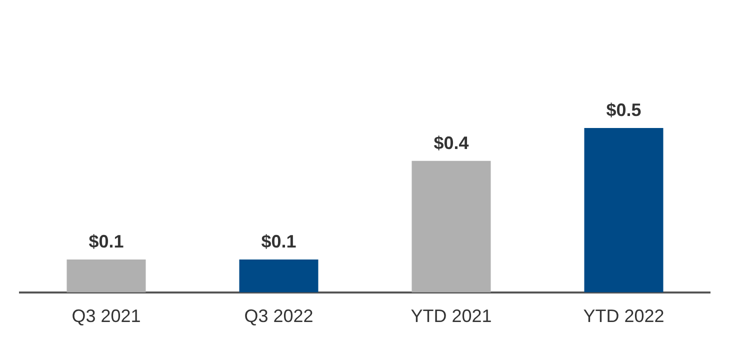  I want to click on x-tick-label: Q3 2022, so click(279, 316).